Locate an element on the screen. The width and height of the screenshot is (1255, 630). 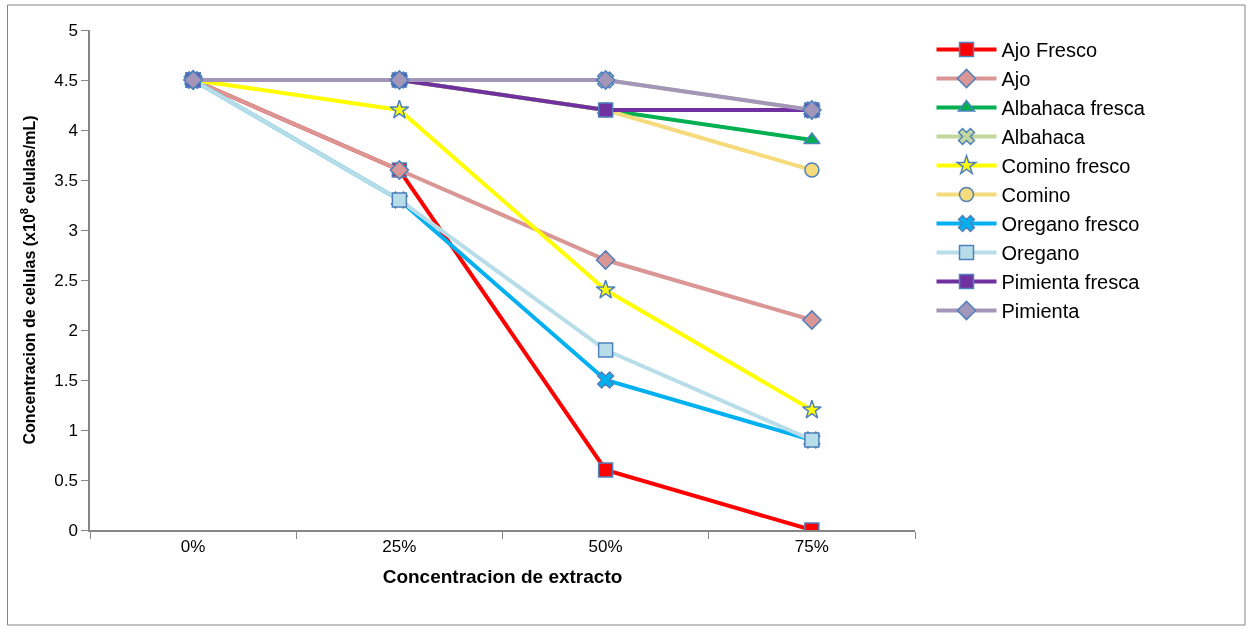
legend-label: Oregano fresco is located at coordinates (1070, 224).